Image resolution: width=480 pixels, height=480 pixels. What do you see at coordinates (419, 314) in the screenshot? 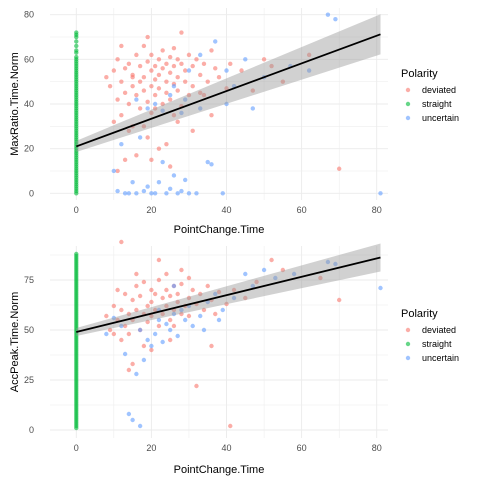
I see `legend-title: Polarity` at bounding box center [419, 314].